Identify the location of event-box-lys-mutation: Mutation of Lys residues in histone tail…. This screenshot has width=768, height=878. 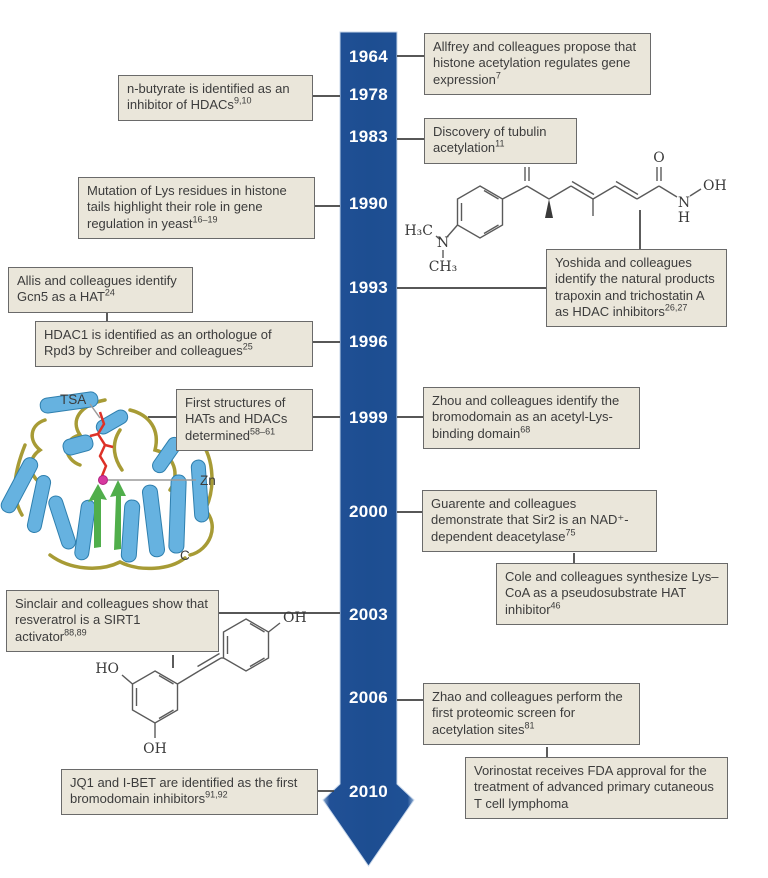
(196, 208).